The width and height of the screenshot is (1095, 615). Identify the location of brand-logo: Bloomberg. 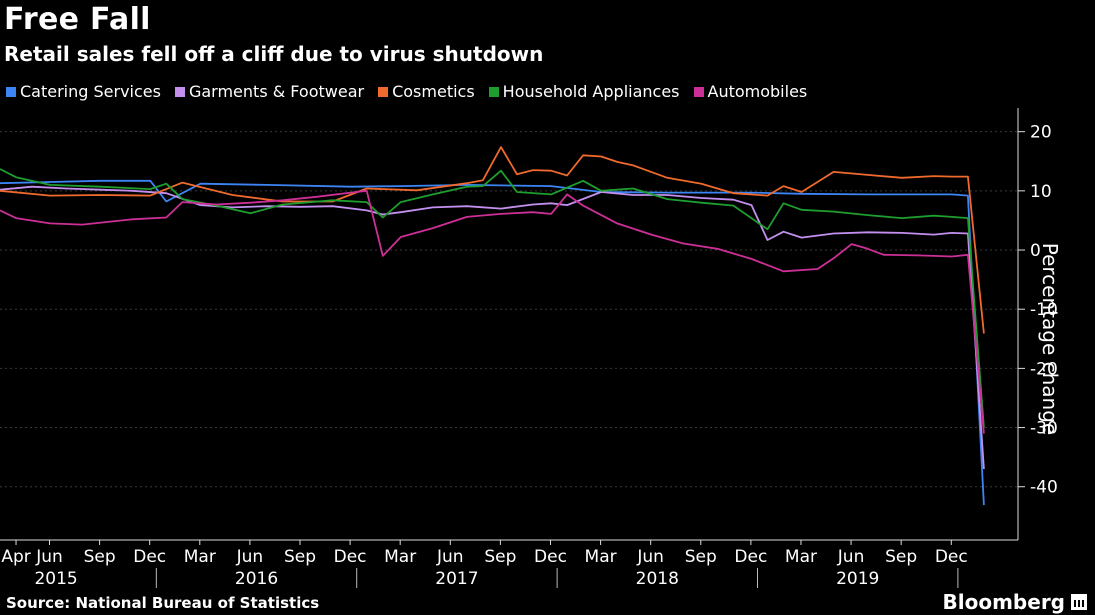
(1015, 602).